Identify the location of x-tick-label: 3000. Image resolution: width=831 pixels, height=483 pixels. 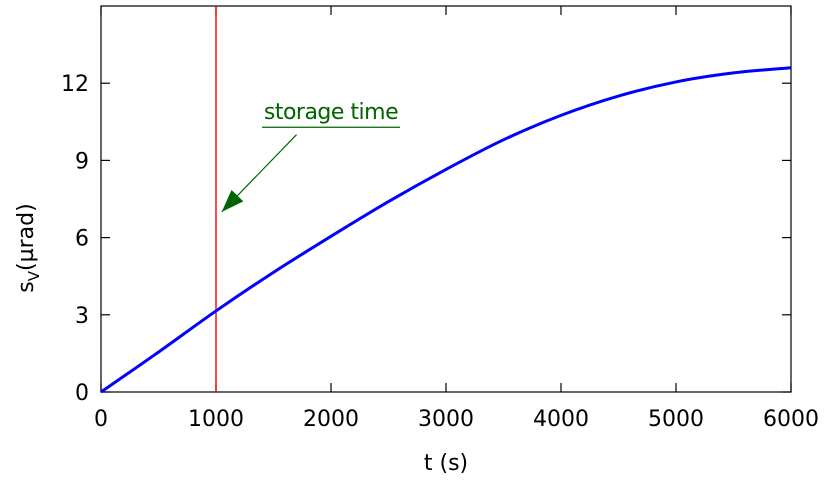
(446, 419).